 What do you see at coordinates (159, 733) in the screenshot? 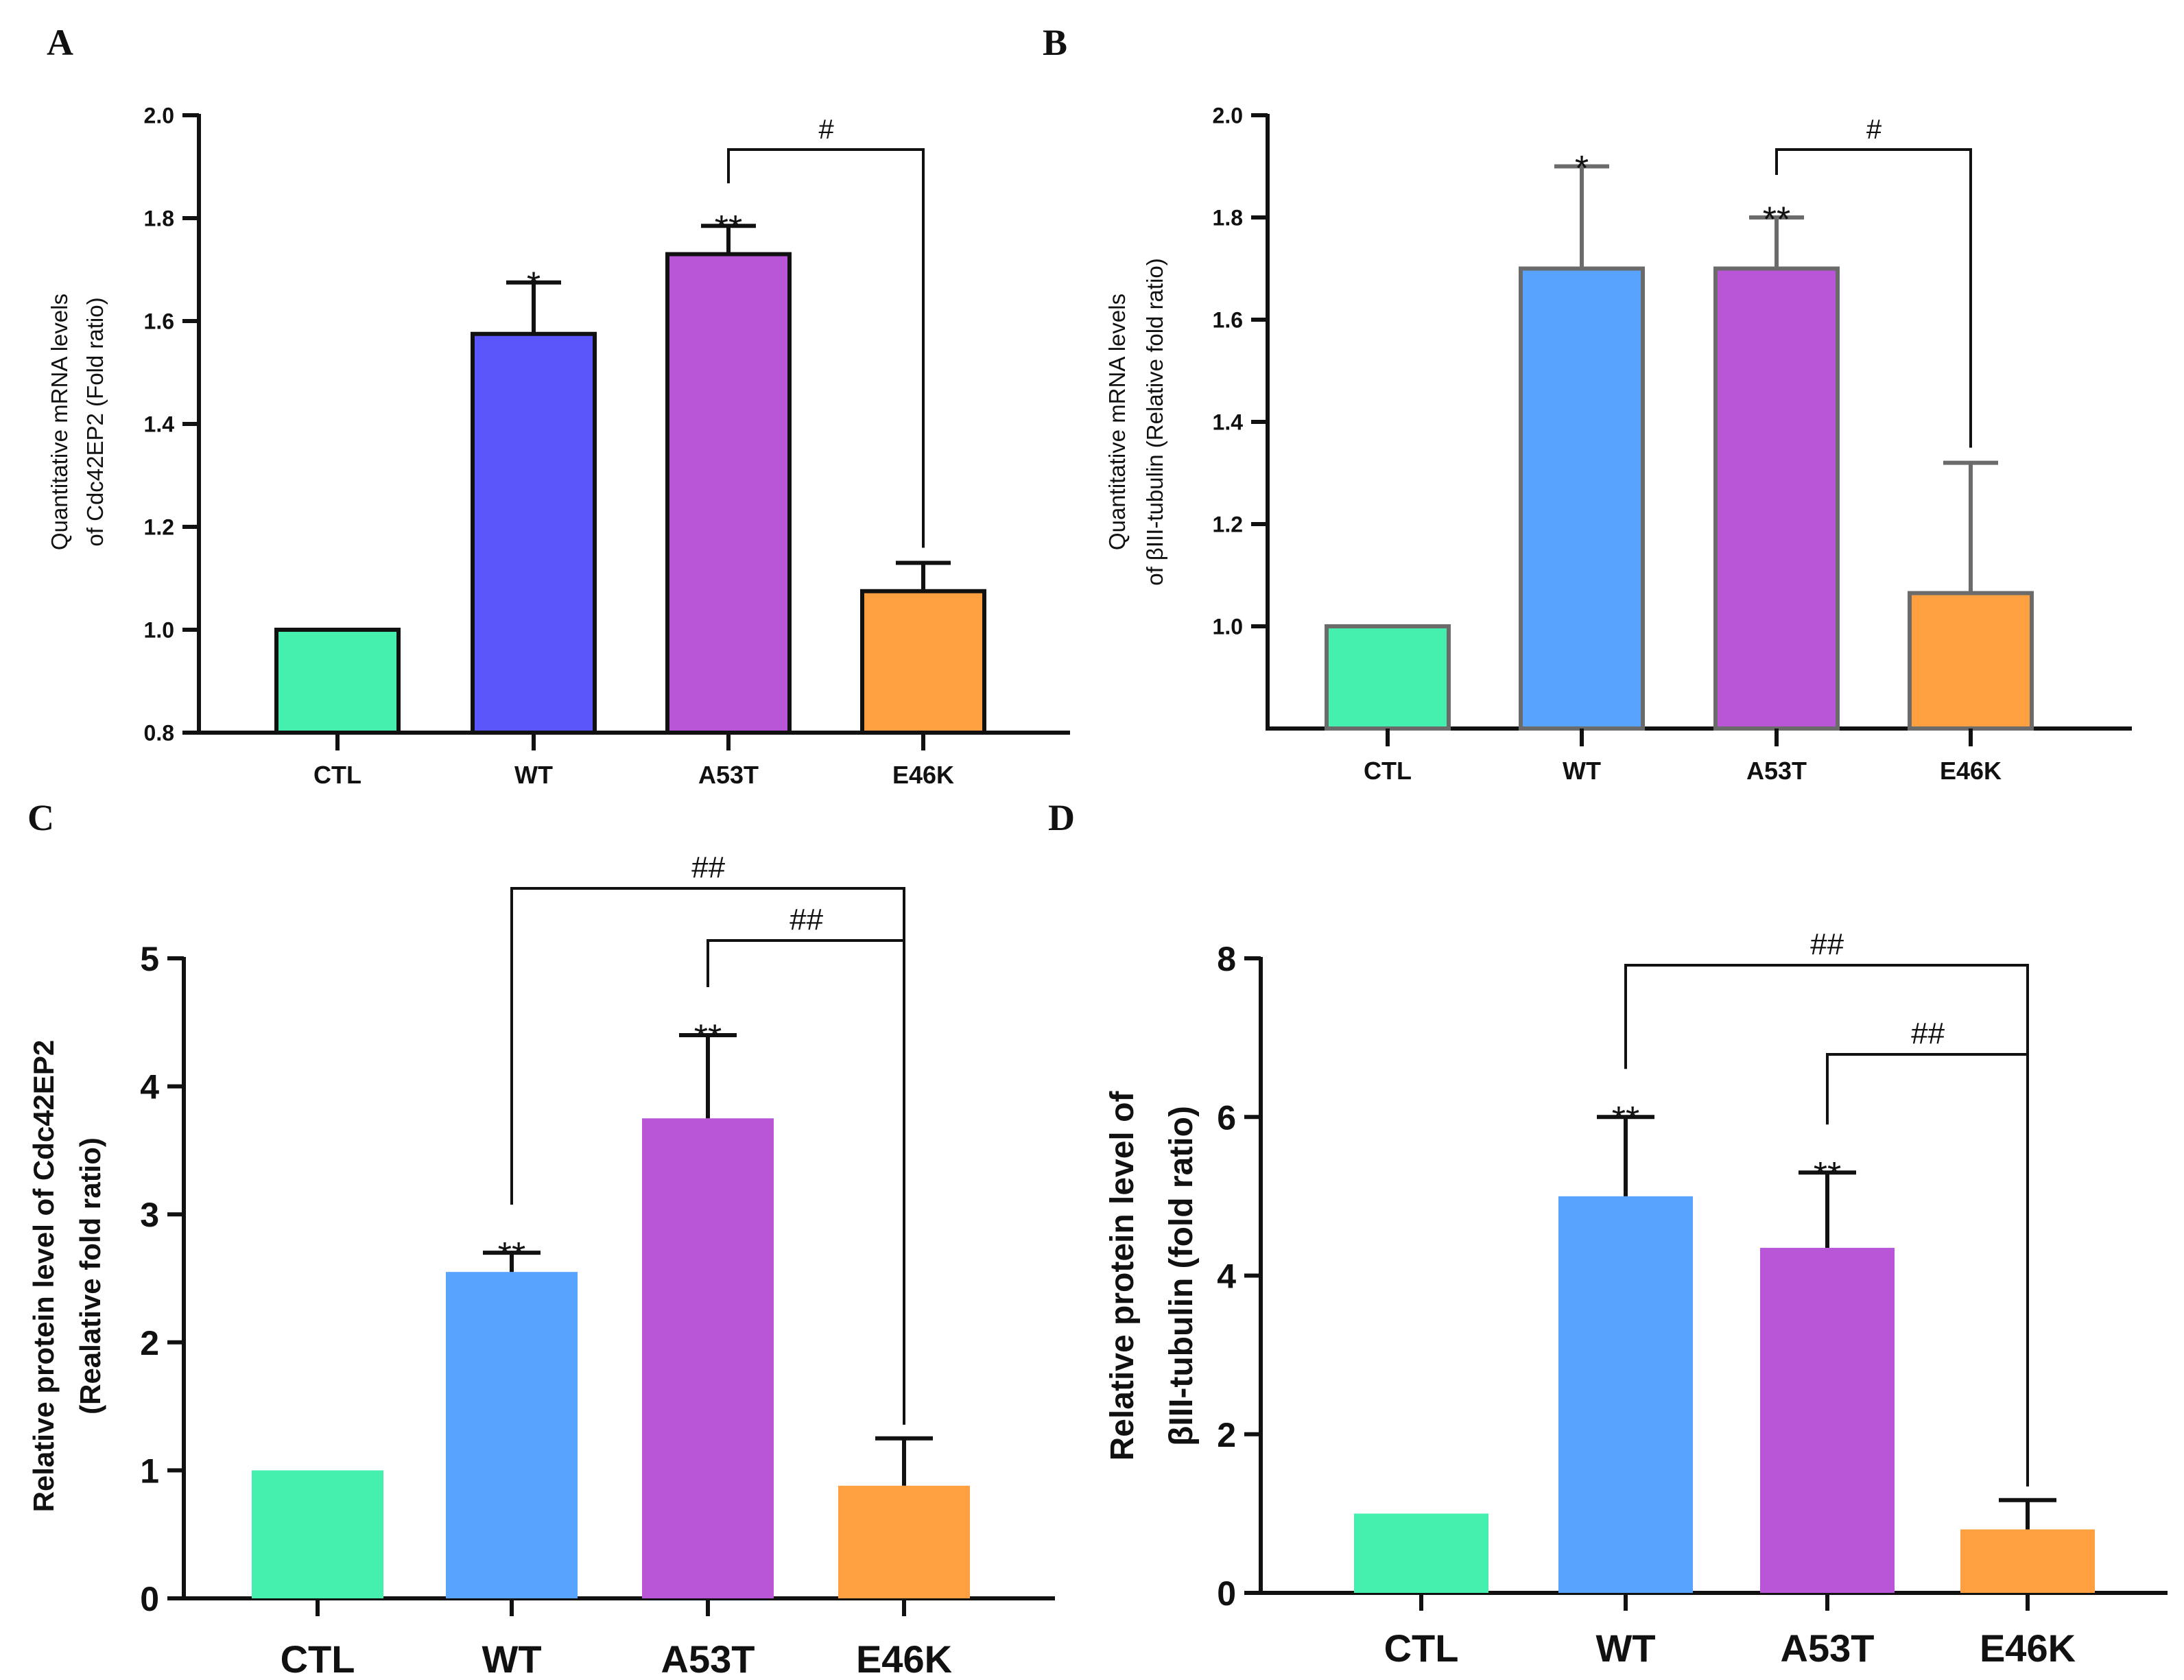
I see `y-tick-label: 0.8` at bounding box center [159, 733].